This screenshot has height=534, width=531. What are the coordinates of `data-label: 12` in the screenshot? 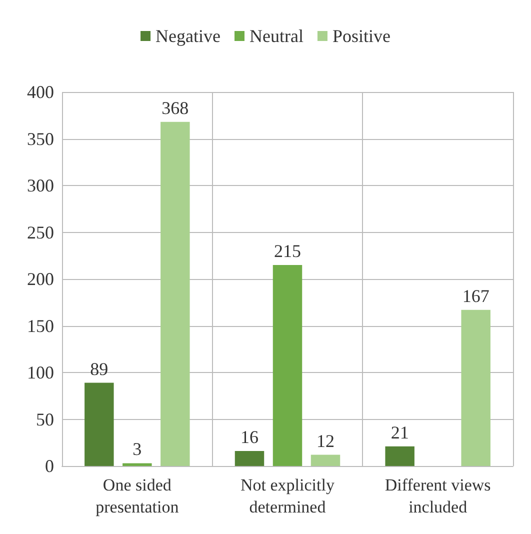 It's located at (325, 440).